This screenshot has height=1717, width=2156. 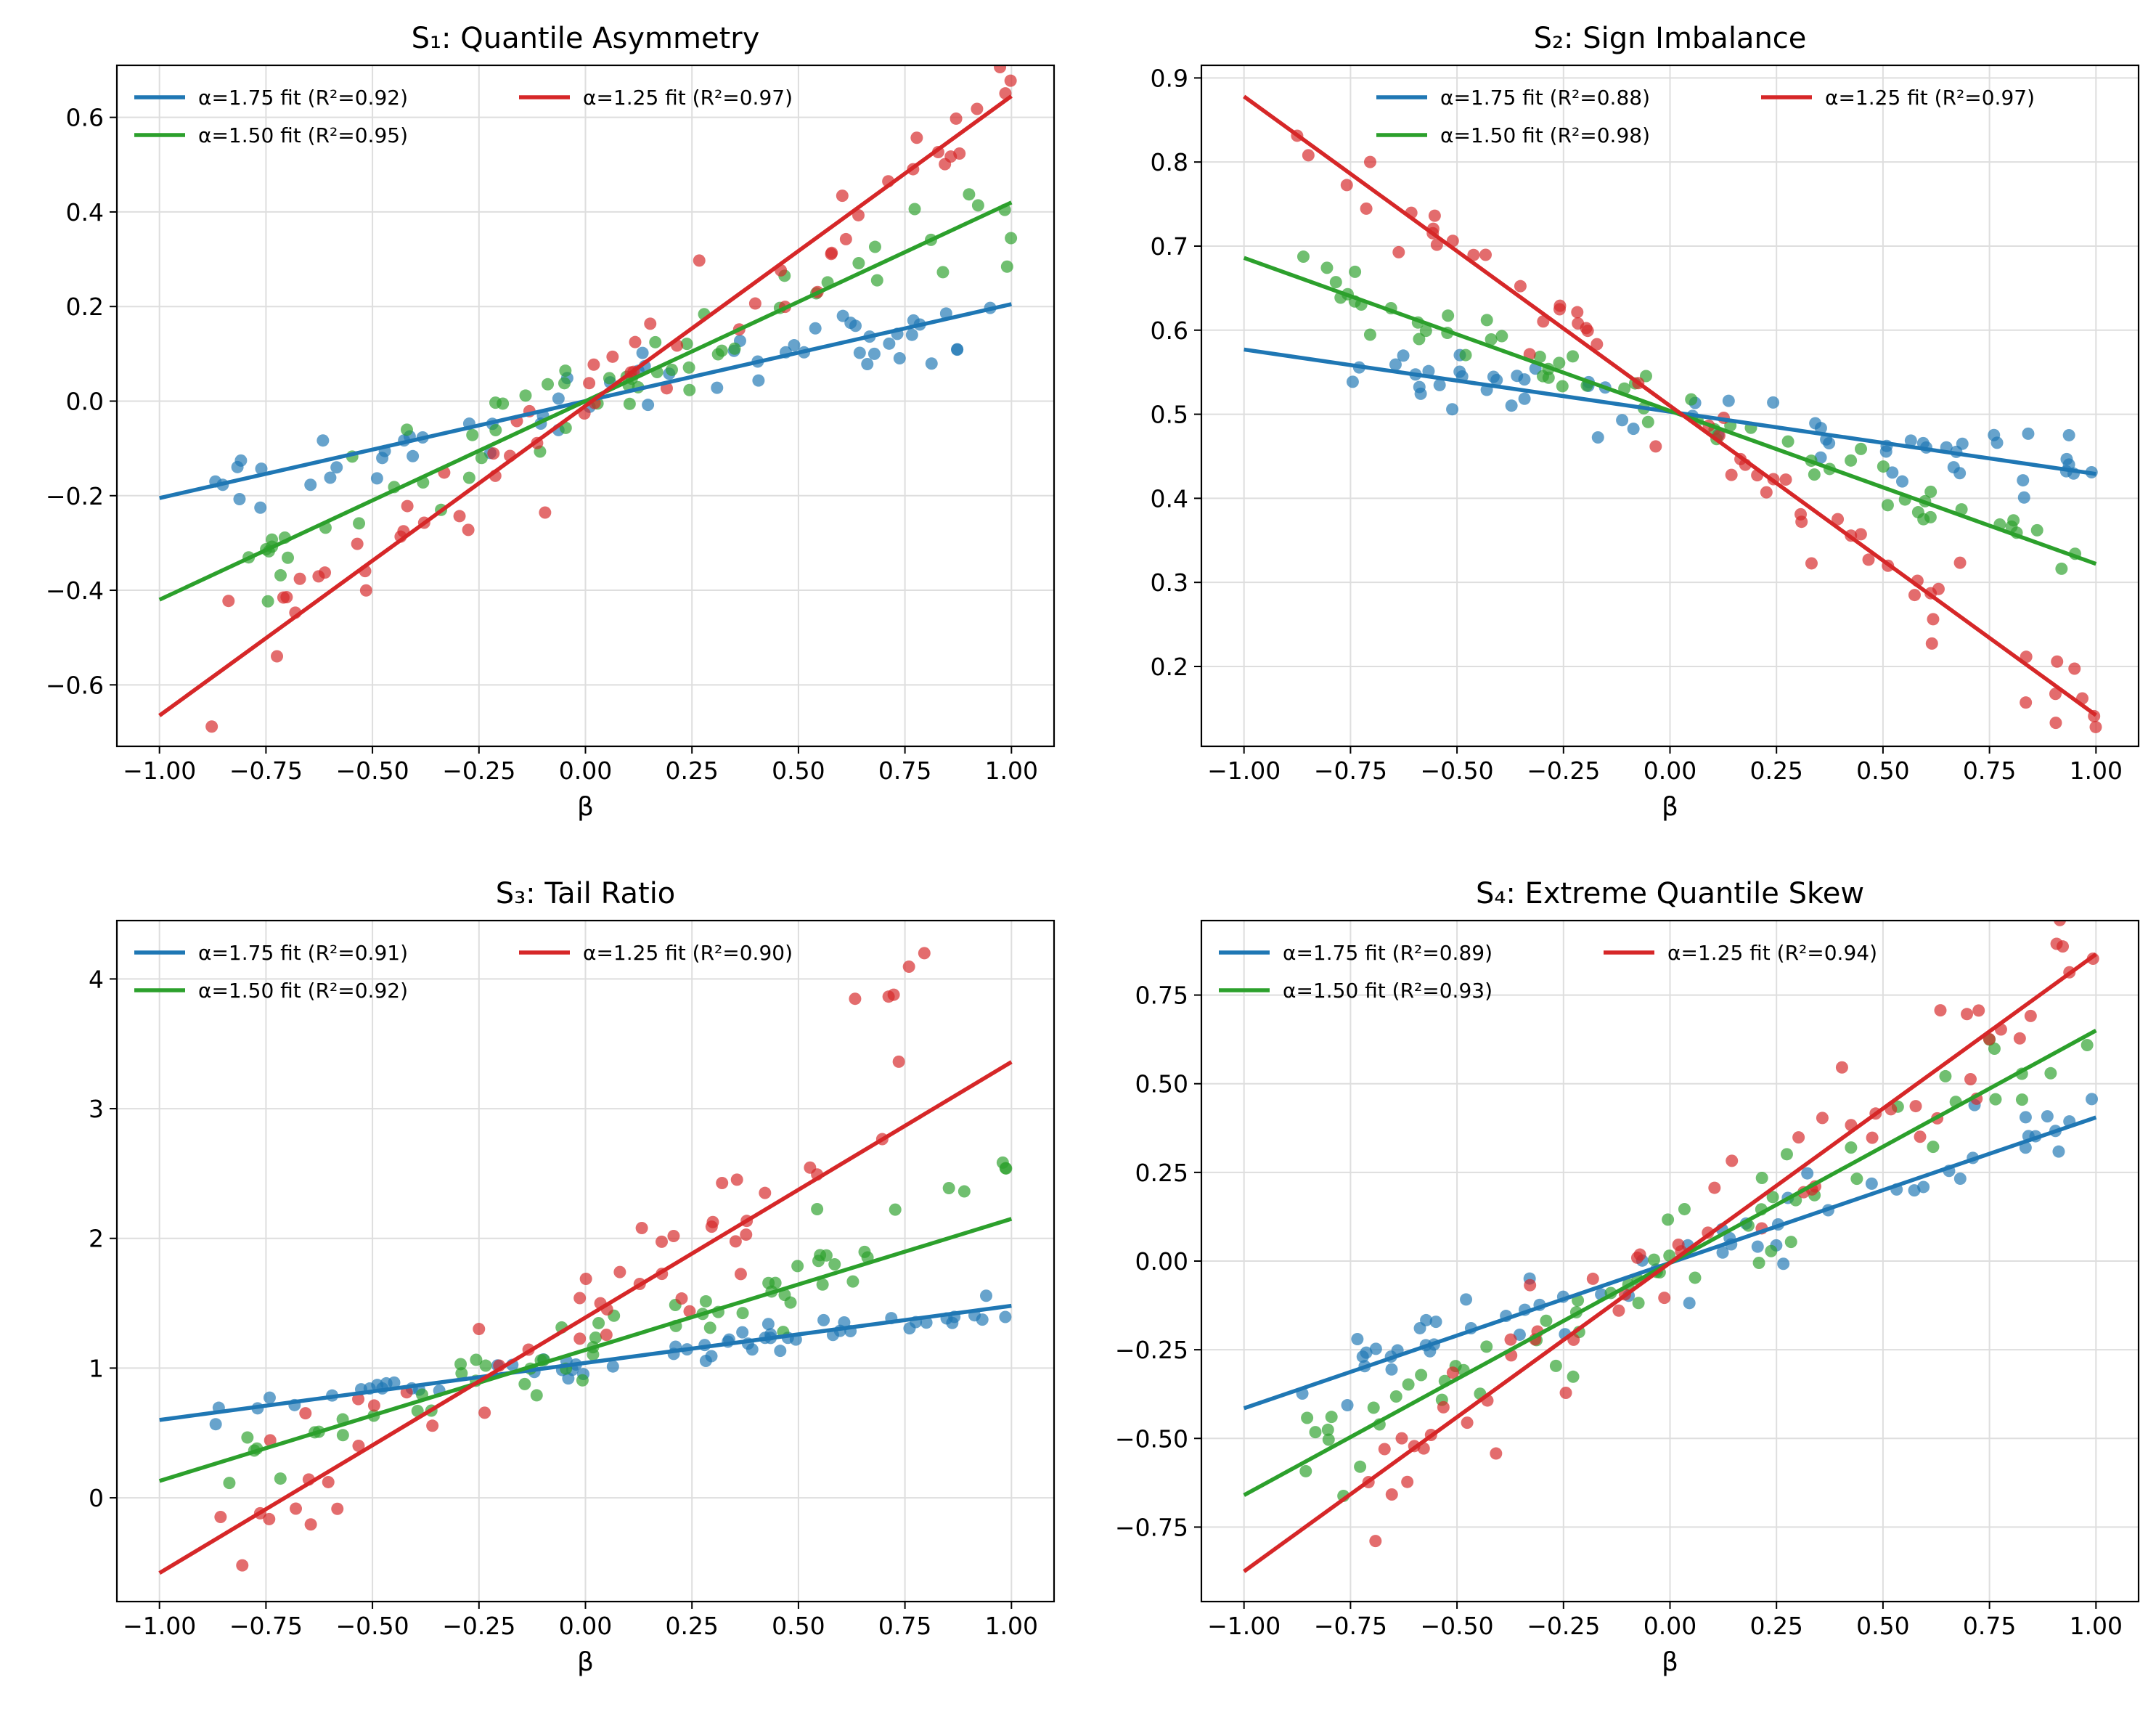 What do you see at coordinates (1162, 1173) in the screenshot?
I see `y-tick-label: 0.25` at bounding box center [1162, 1173].